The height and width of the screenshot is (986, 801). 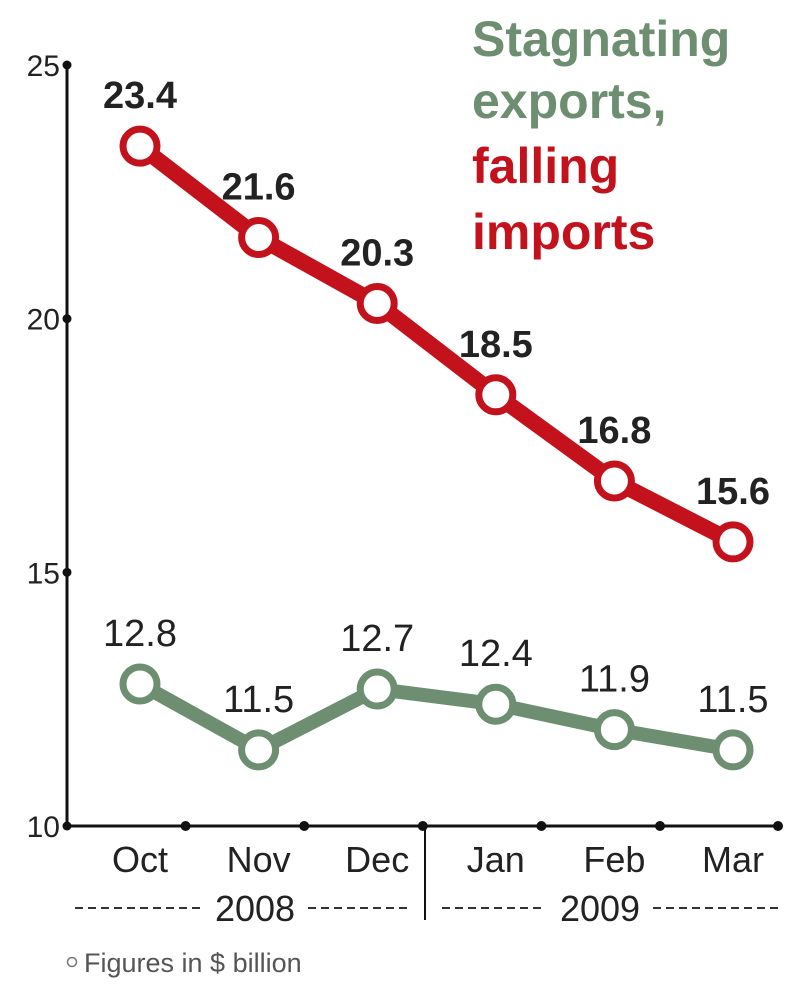 What do you see at coordinates (377, 639) in the screenshot?
I see `exports-data-label: 12.7` at bounding box center [377, 639].